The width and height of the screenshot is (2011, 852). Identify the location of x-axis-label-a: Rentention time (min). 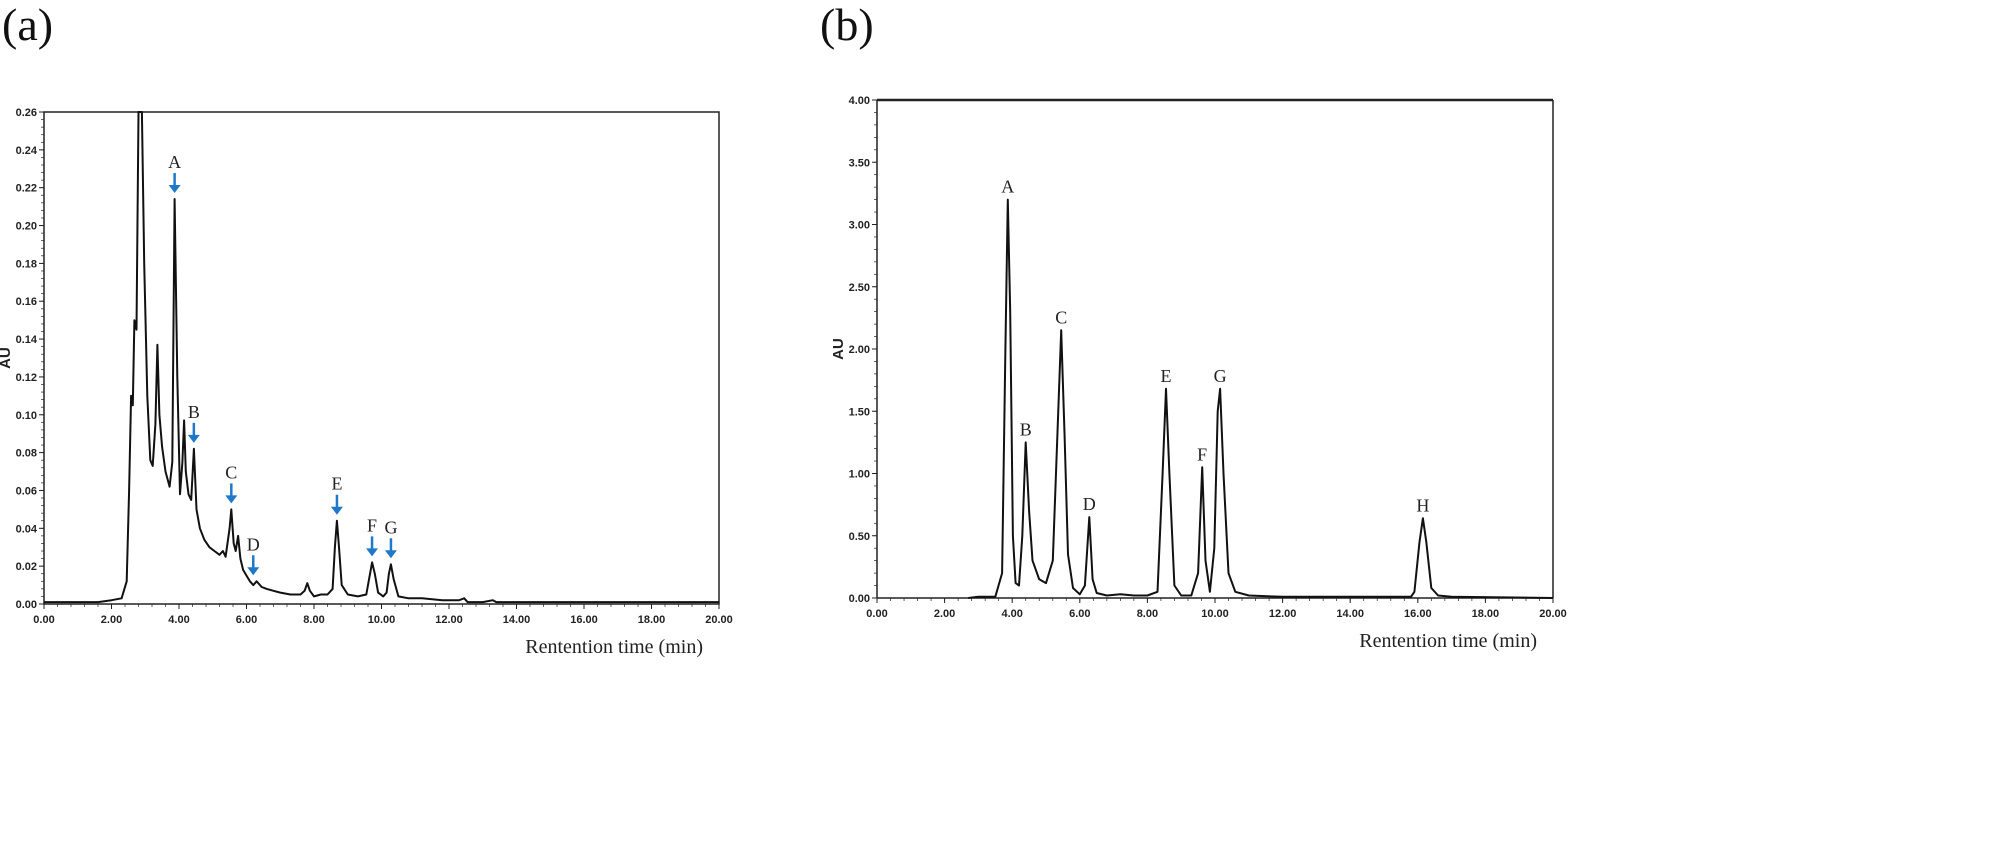
(614, 647).